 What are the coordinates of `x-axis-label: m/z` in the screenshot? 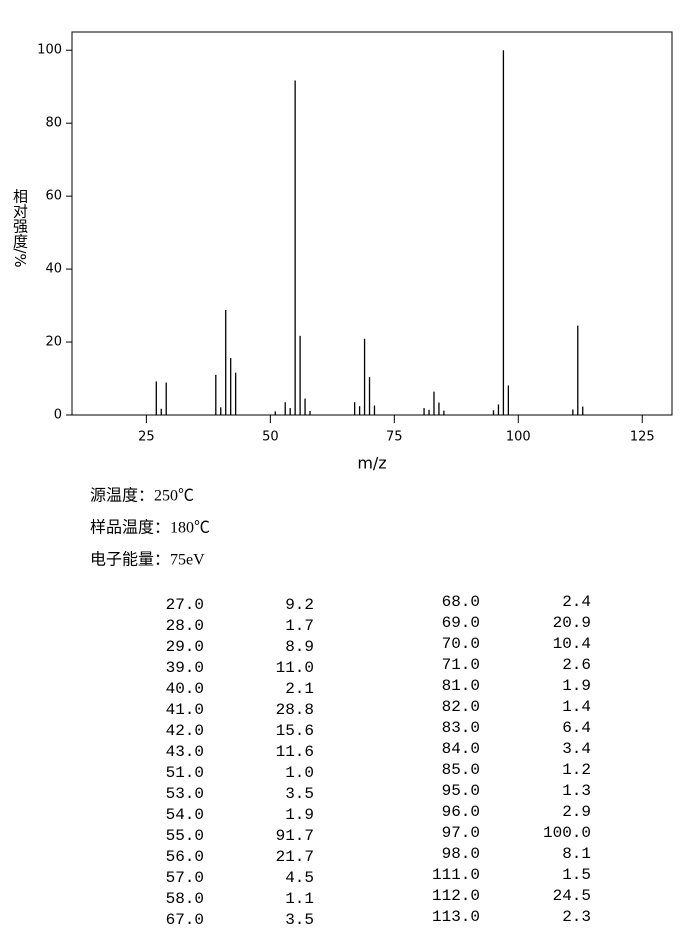 It's located at (371, 463).